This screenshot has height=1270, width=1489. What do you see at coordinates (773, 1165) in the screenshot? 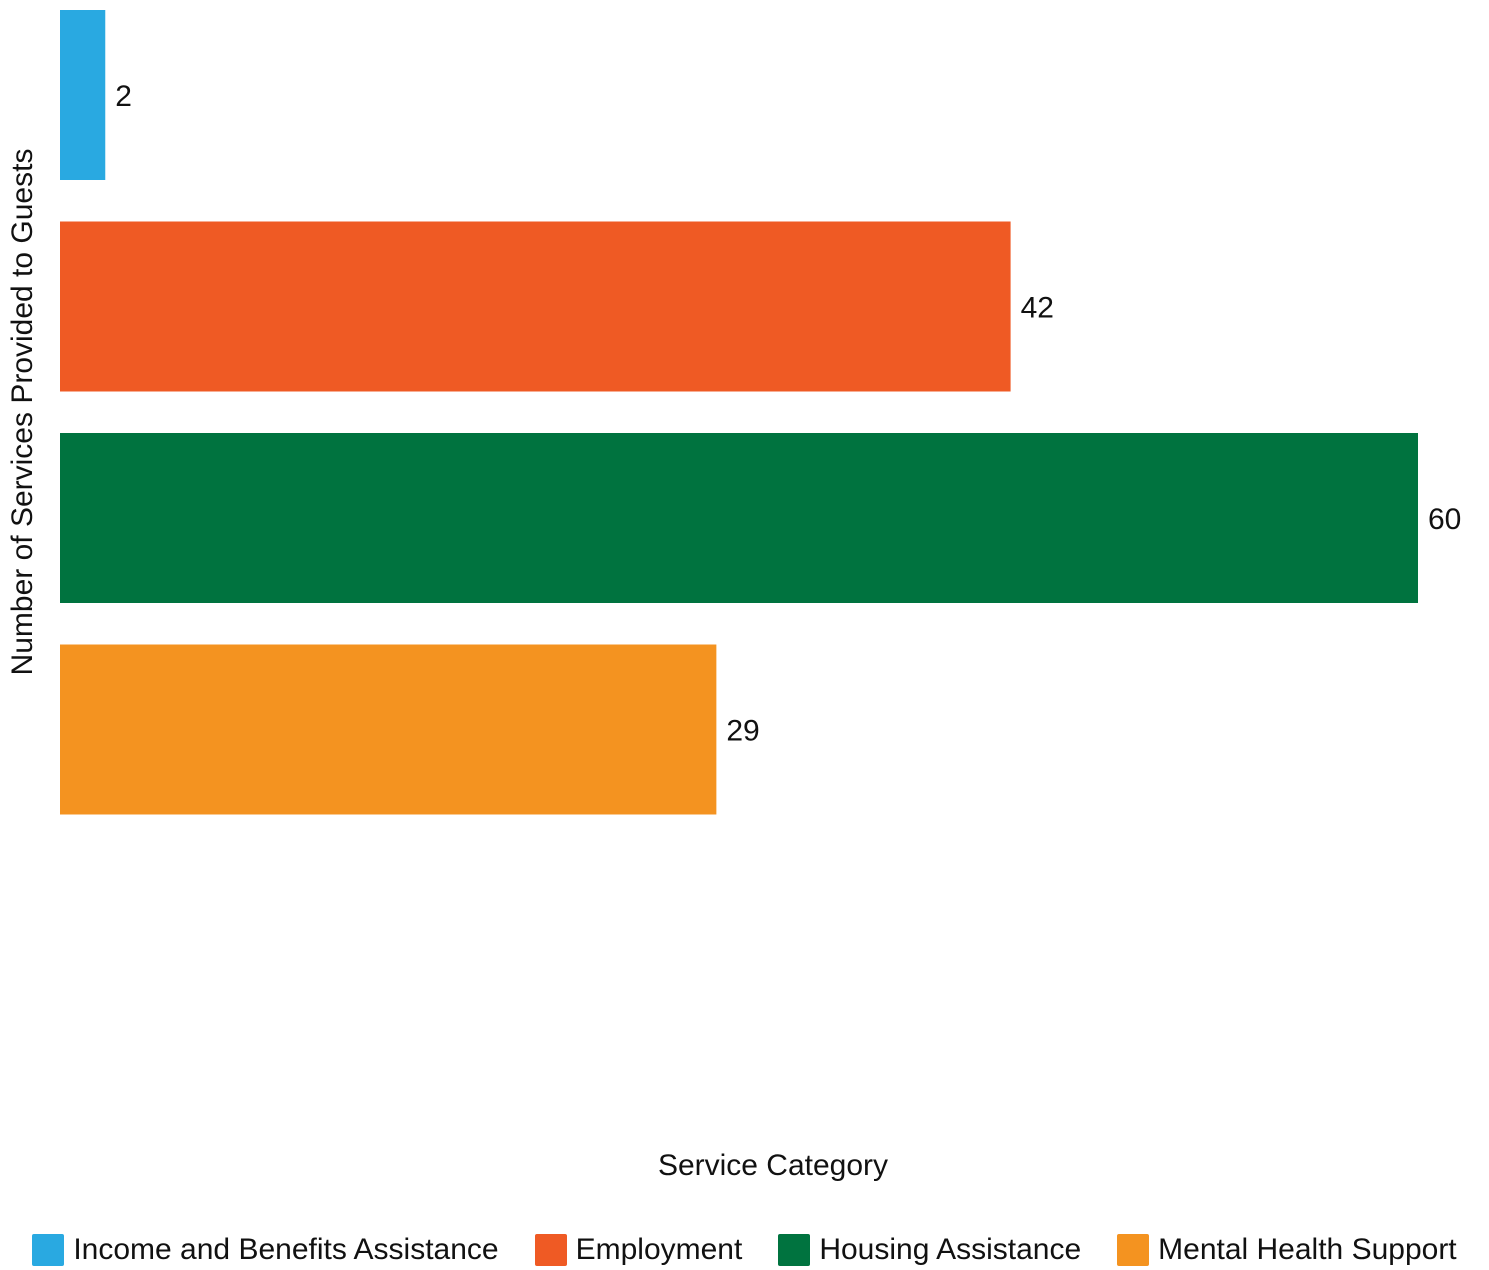
I see `x-axis-title: Service Category` at bounding box center [773, 1165].